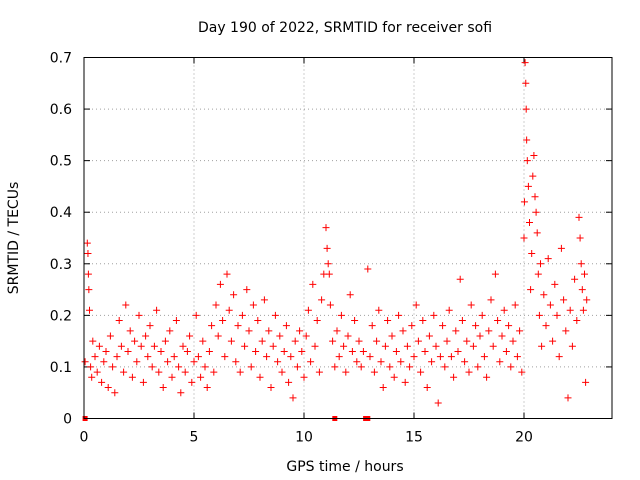  What do you see at coordinates (344, 467) in the screenshot?
I see `x-axis-label: GPS time / hours` at bounding box center [344, 467].